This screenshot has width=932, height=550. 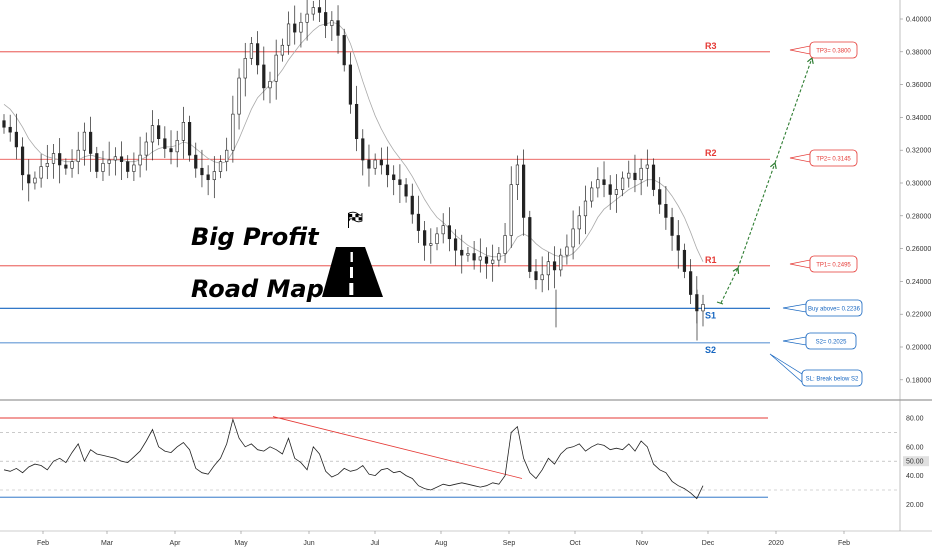 I want to click on time-tick-label: Jul, so click(x=375, y=543).